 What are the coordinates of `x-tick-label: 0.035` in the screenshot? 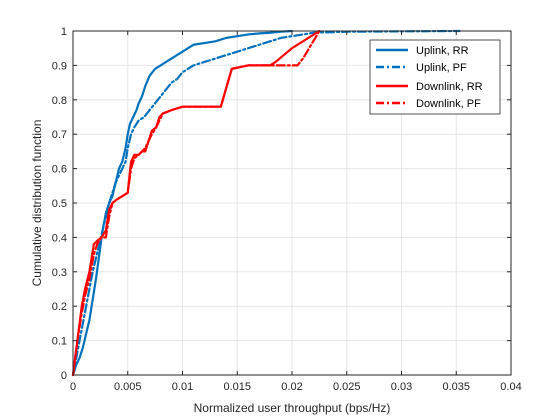 It's located at (456, 387).